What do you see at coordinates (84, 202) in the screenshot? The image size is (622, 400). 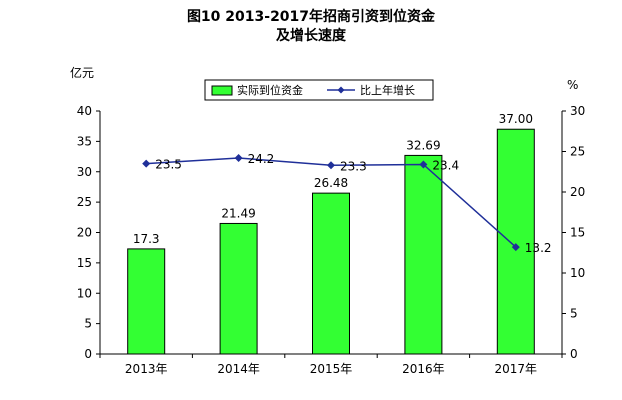 I see `left-tick-label: 25` at bounding box center [84, 202].